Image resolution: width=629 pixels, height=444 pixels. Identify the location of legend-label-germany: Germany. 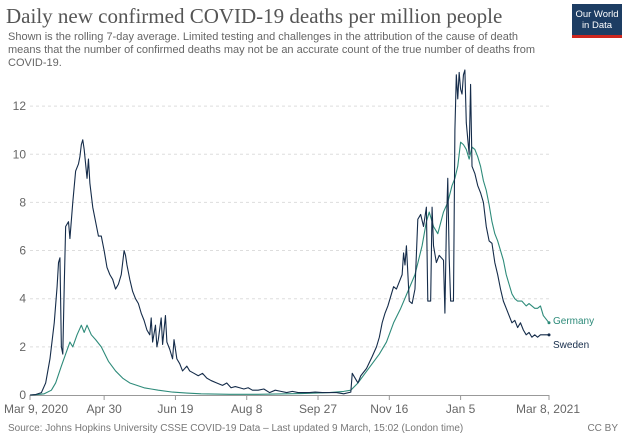
(573, 321).